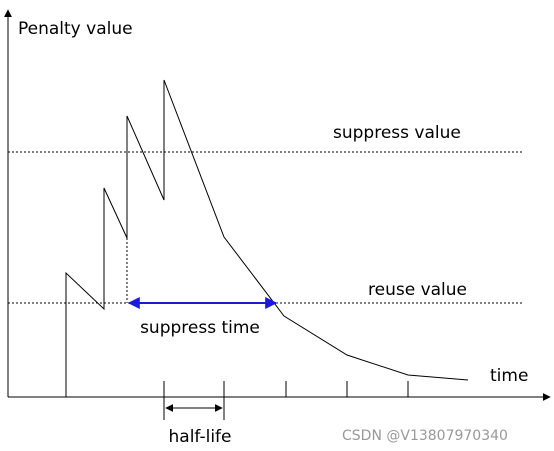  Describe the element at coordinates (417, 290) in the screenshot. I see `reuse-label: reuse value` at that location.